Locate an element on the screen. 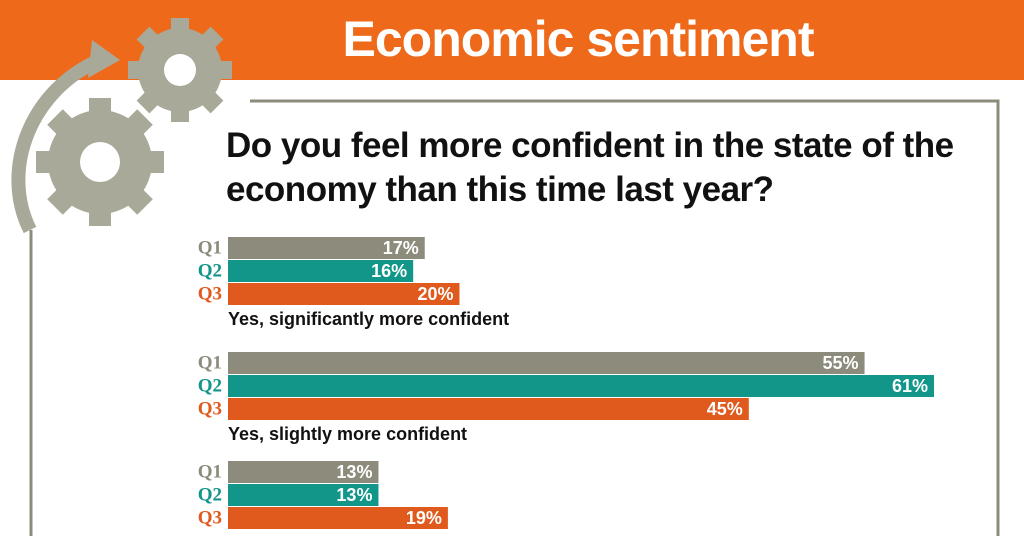  value-label: 20% is located at coordinates (435, 294).